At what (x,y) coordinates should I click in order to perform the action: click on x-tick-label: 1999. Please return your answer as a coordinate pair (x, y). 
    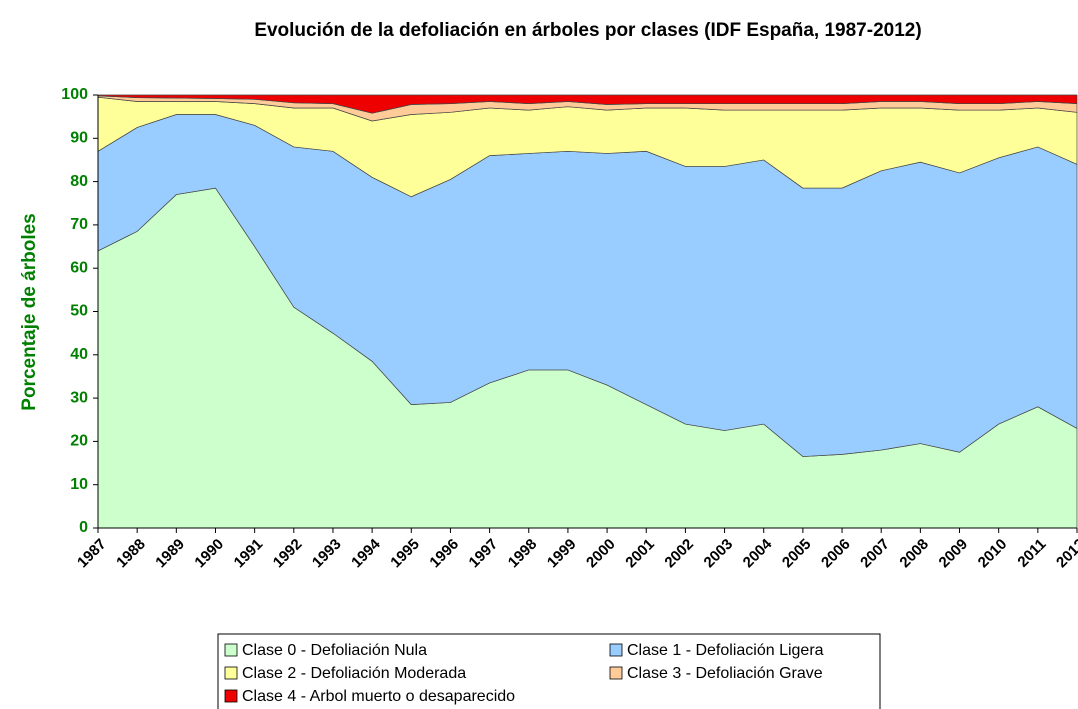
    Looking at the image, I should click on (562, 554).